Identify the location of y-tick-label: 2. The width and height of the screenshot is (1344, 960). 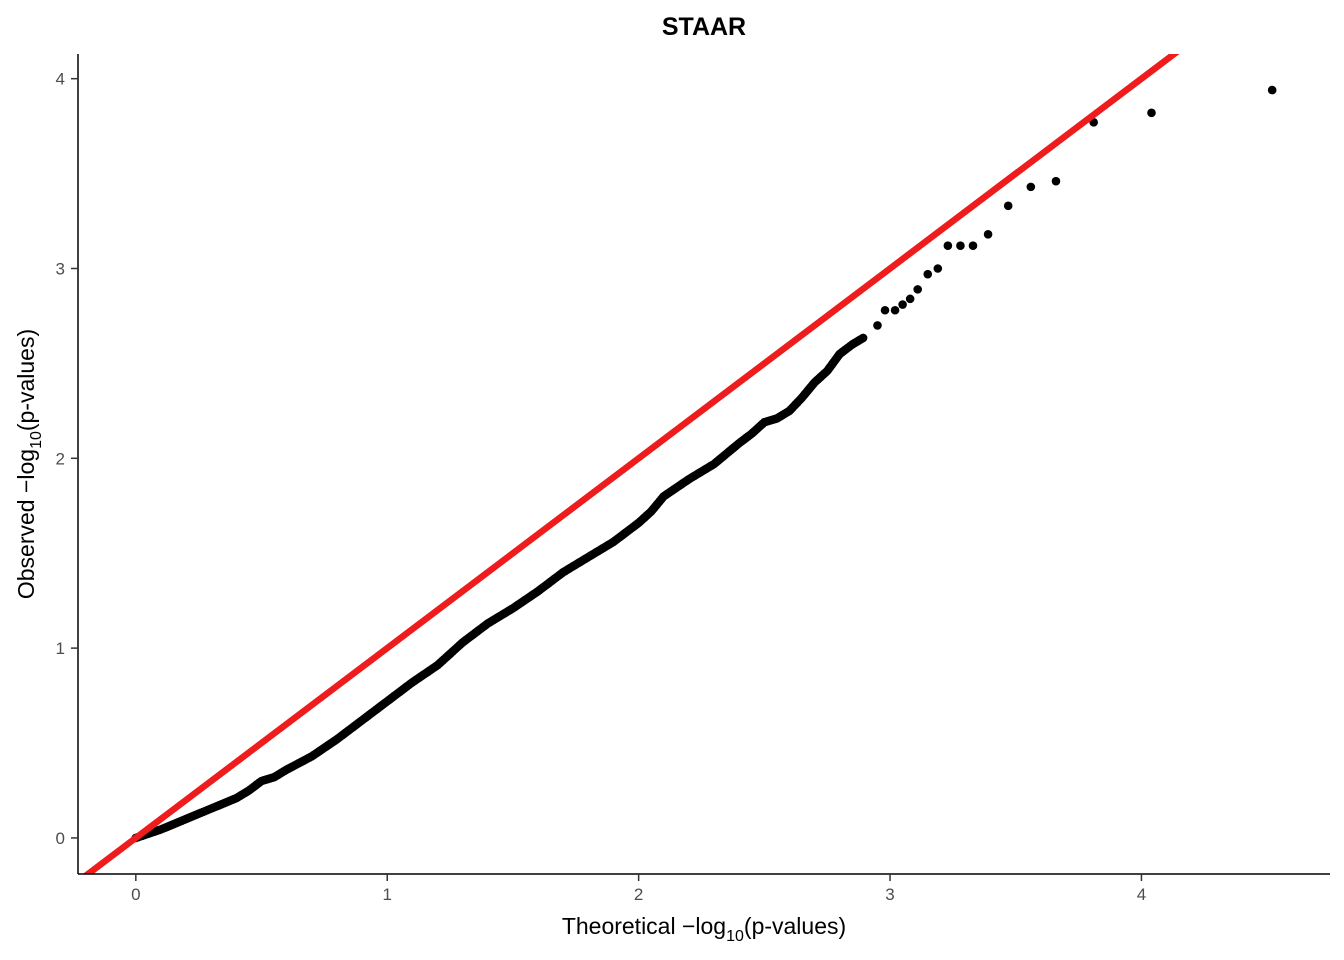
(60, 458).